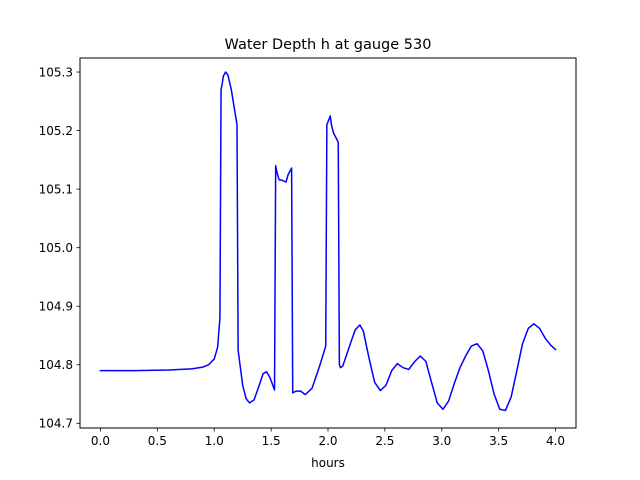  What do you see at coordinates (56, 248) in the screenshot?
I see `y-tick-label: 105.0` at bounding box center [56, 248].